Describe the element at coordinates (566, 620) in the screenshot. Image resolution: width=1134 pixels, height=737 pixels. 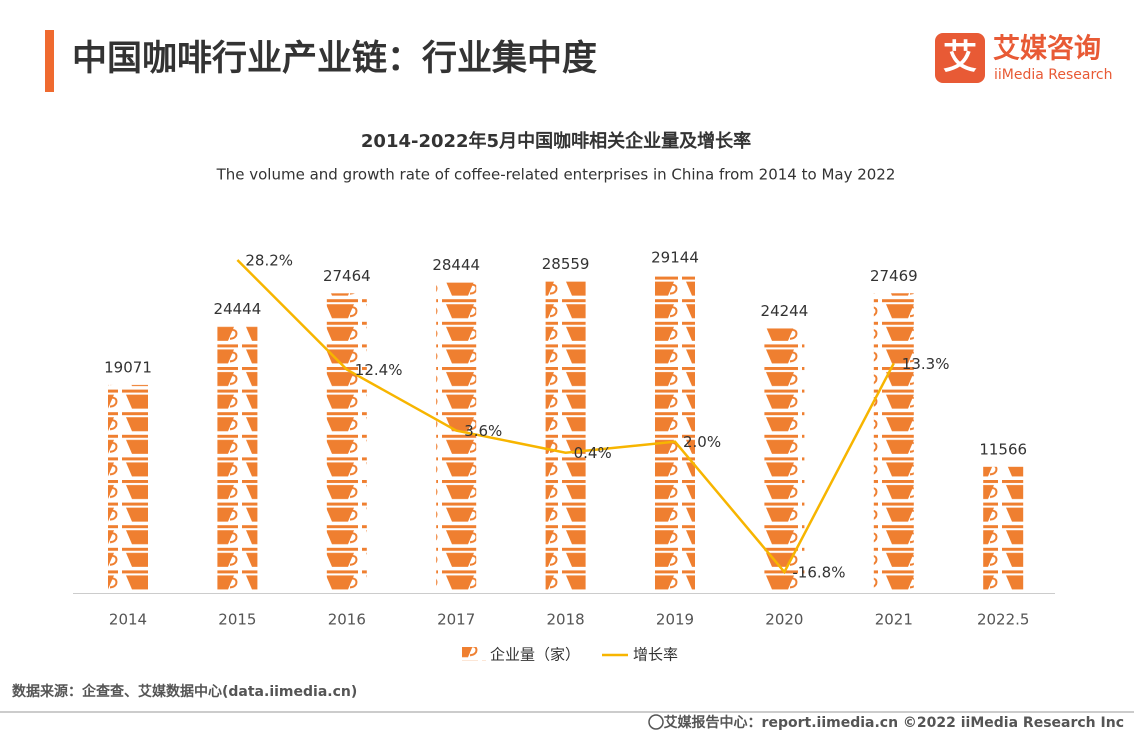
I see `x-tick-label: 2018` at that location.